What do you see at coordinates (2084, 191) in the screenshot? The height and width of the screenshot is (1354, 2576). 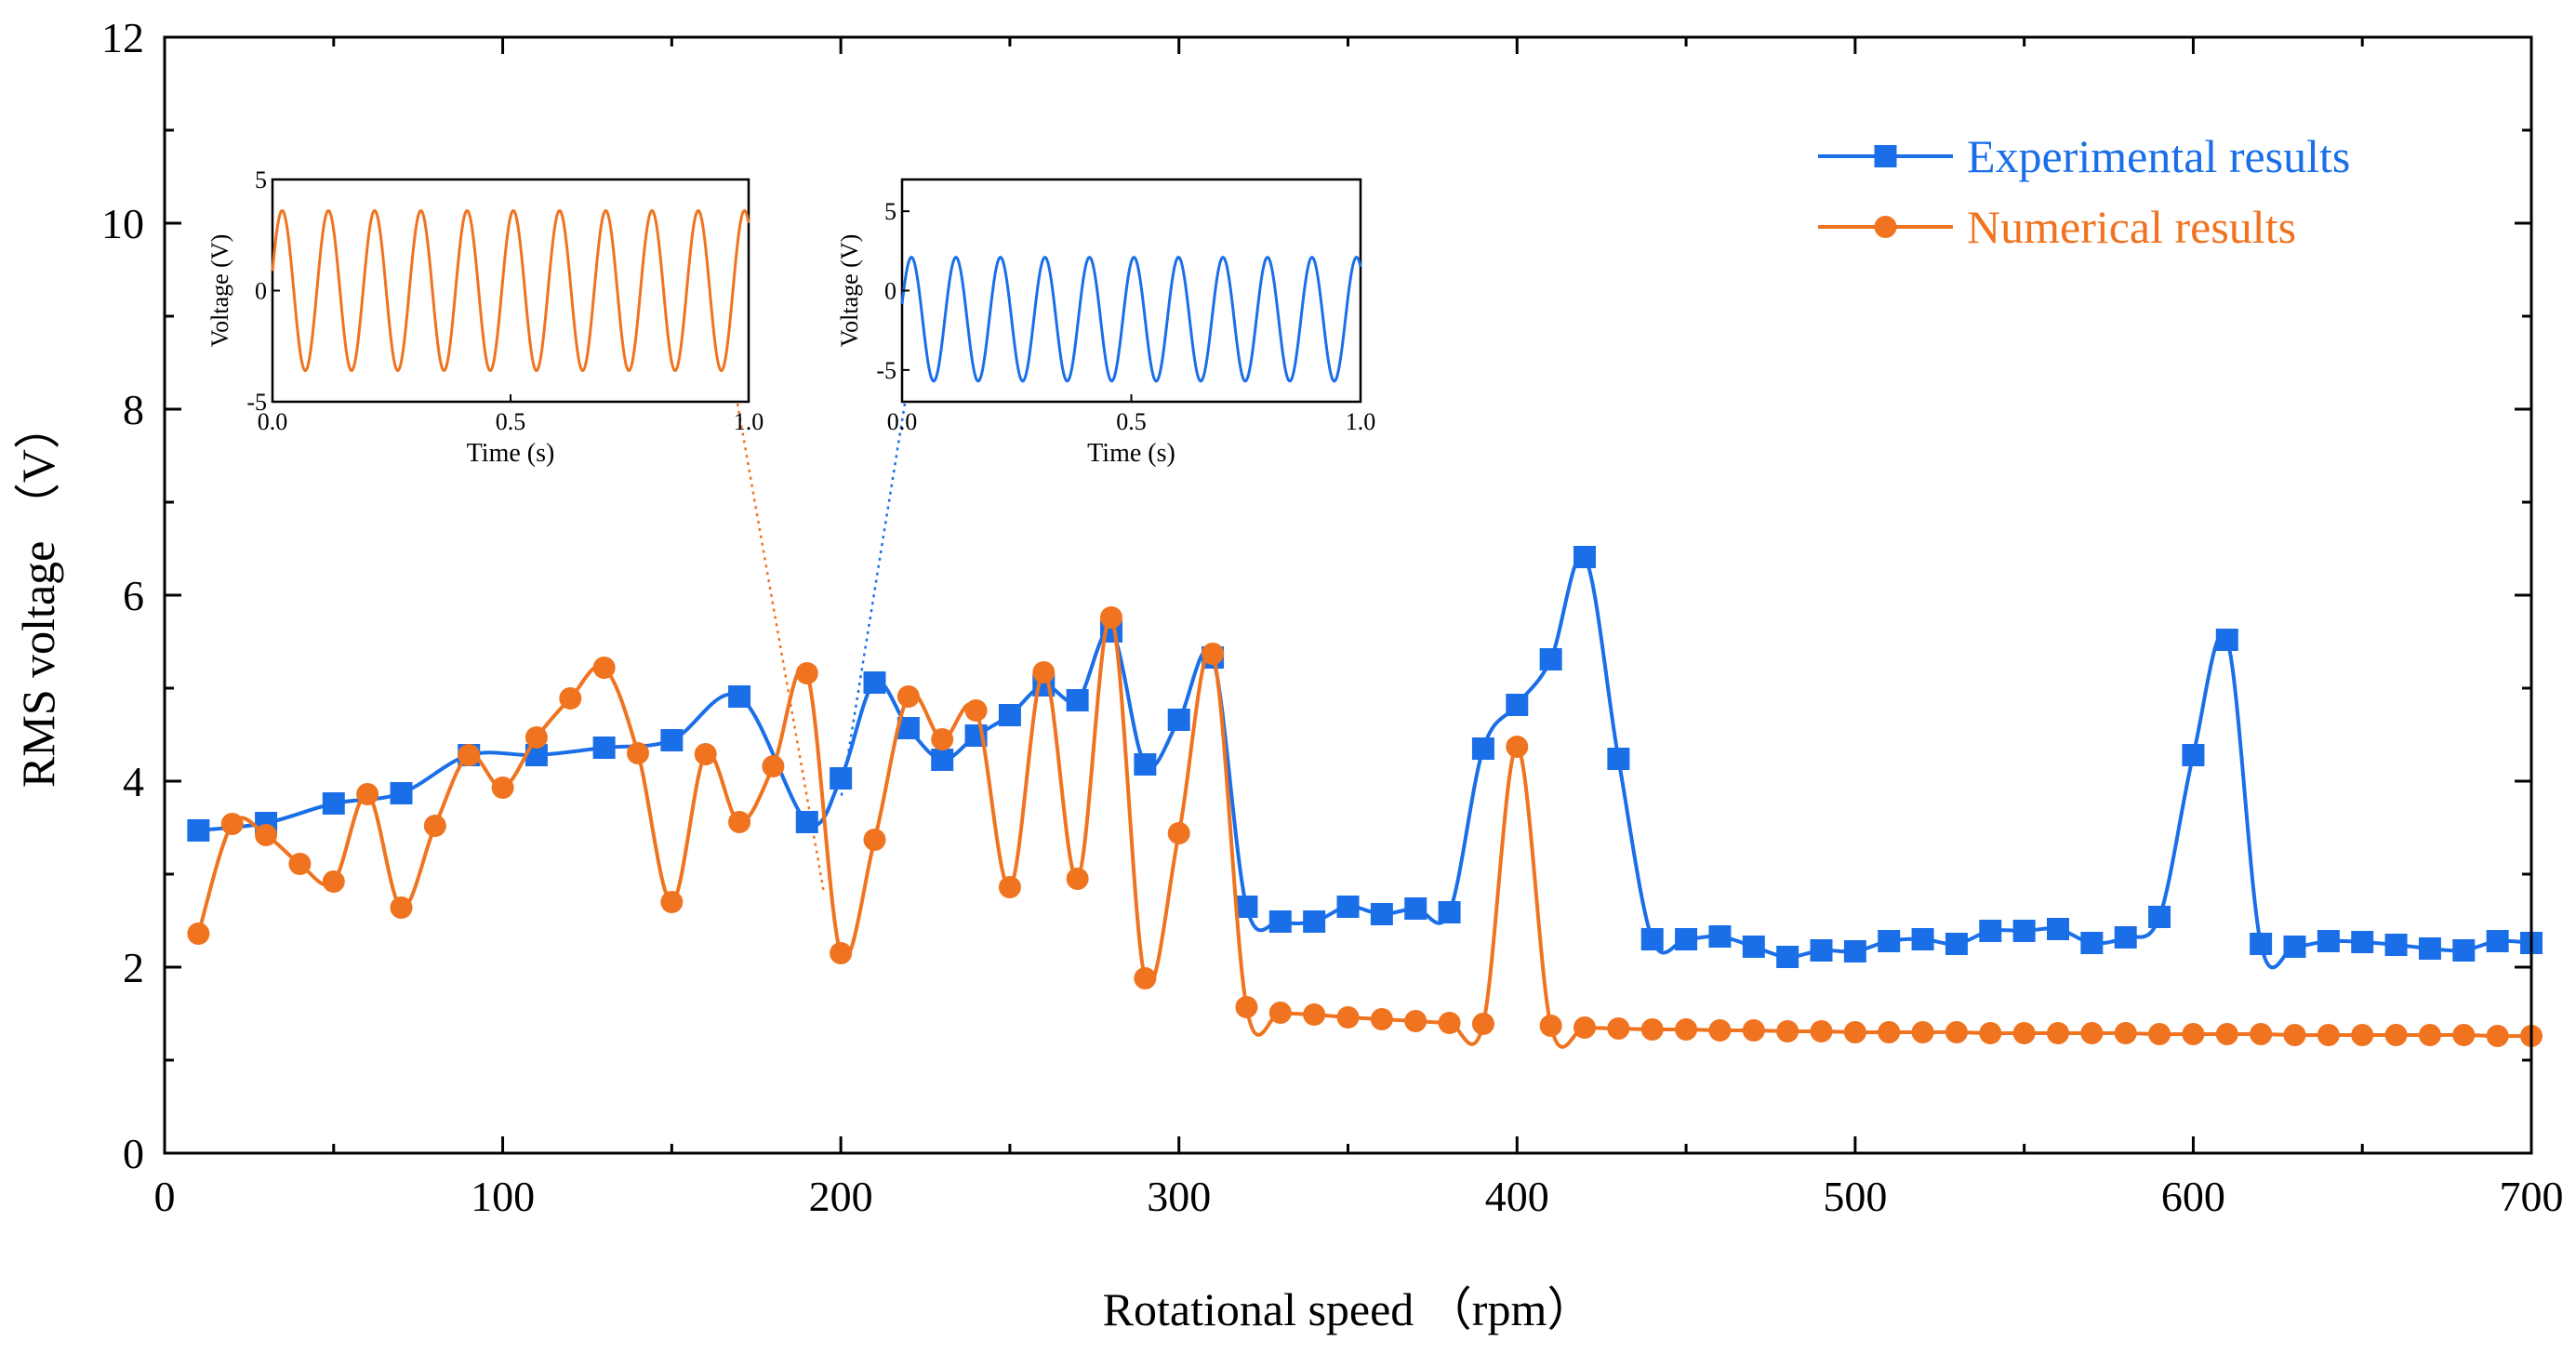 I see `legend: Experimental results Numerical results` at bounding box center [2084, 191].